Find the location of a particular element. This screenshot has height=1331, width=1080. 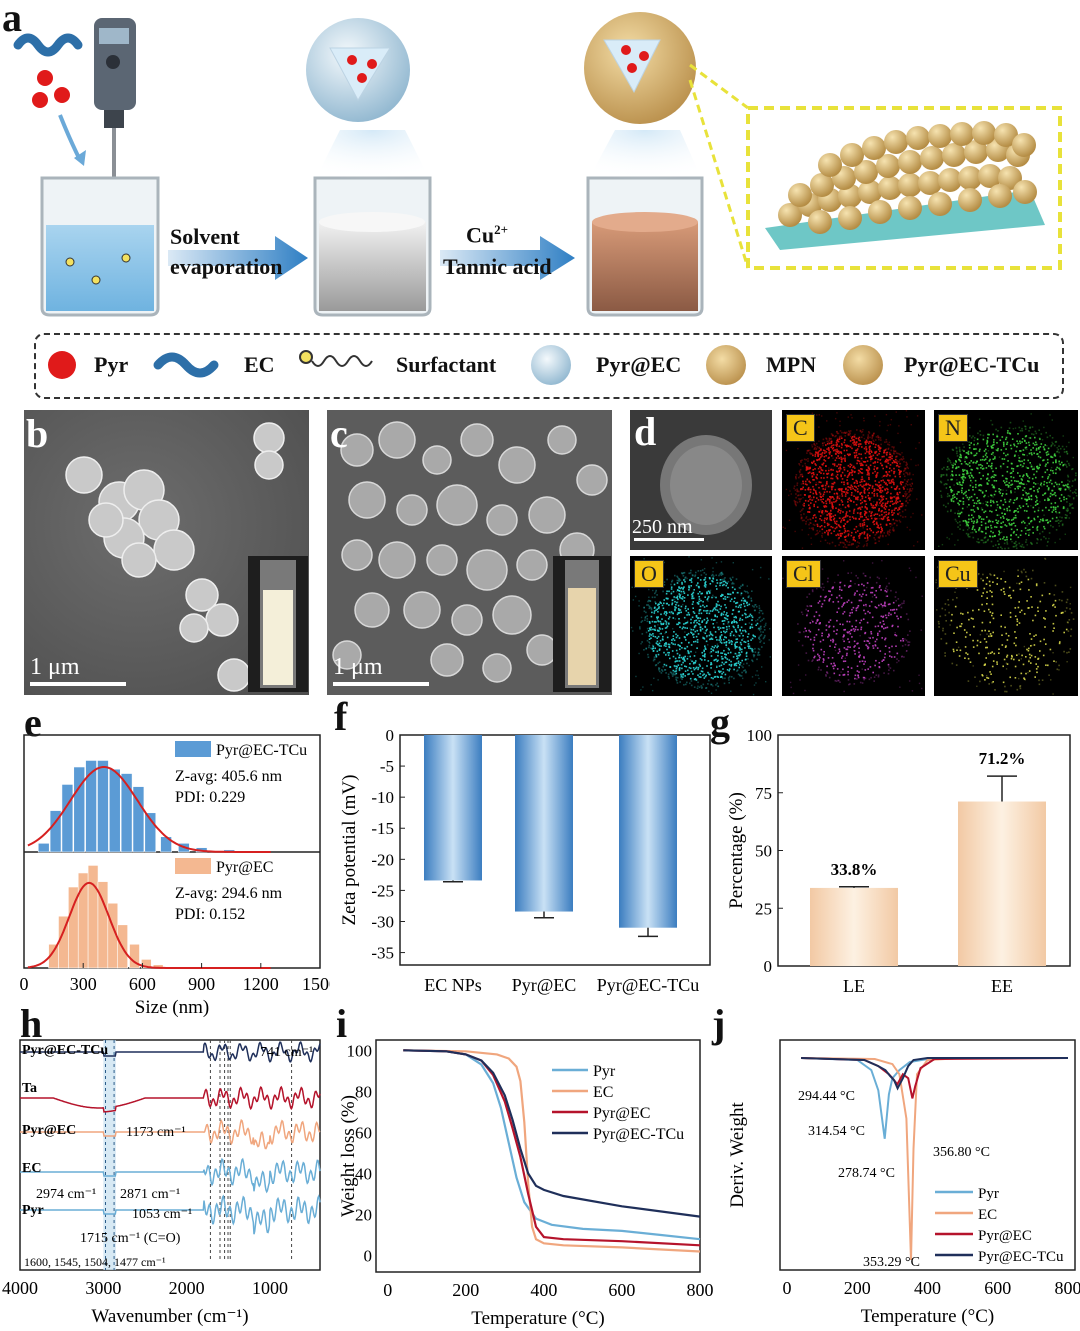

chart-h-trace-pyrec is located at coordinates (170, 1134).